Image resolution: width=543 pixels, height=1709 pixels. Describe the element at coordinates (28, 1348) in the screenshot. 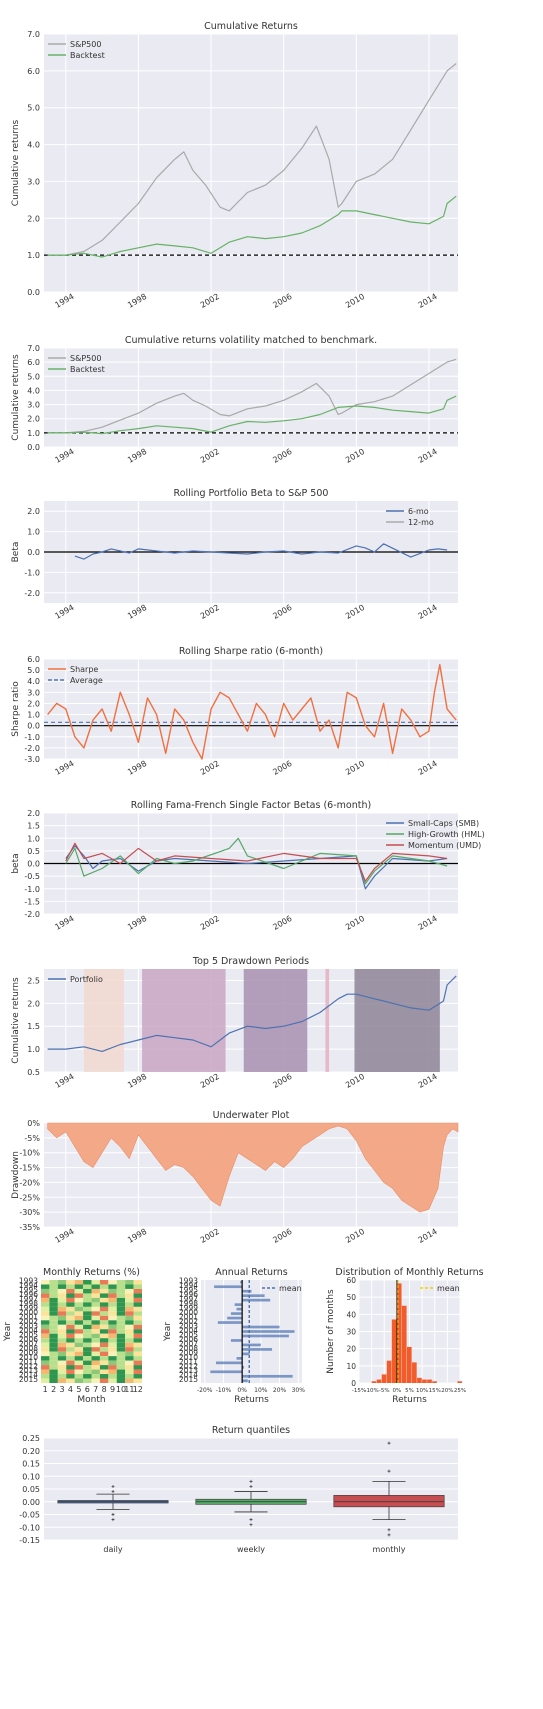

I see `heatmap-year-label: 2008` at that location.